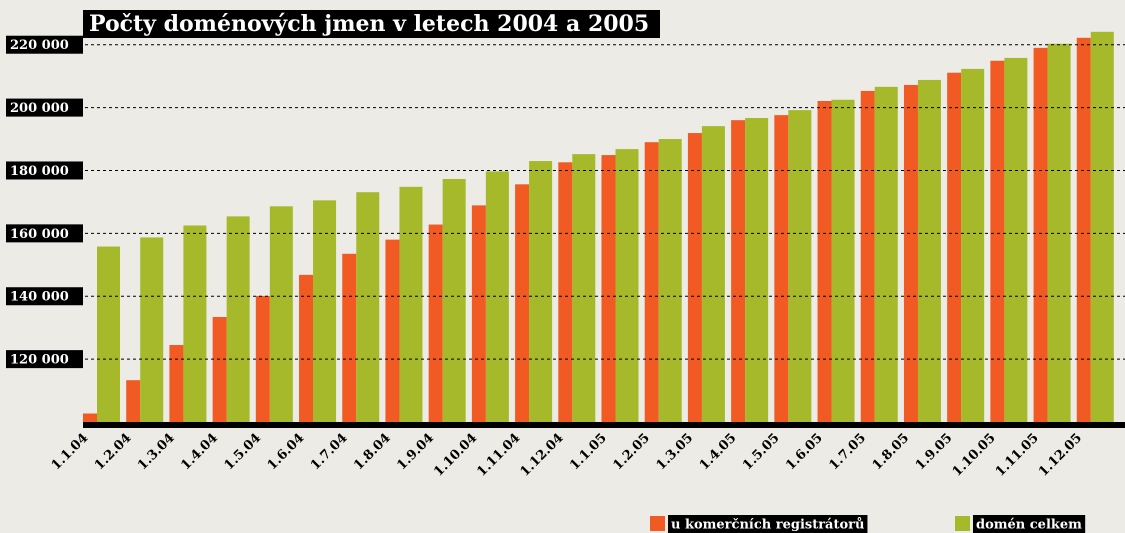 The height and width of the screenshot is (533, 1125). Describe the element at coordinates (329, 452) in the screenshot. I see `x-tick-label: 1.7.04` at that location.